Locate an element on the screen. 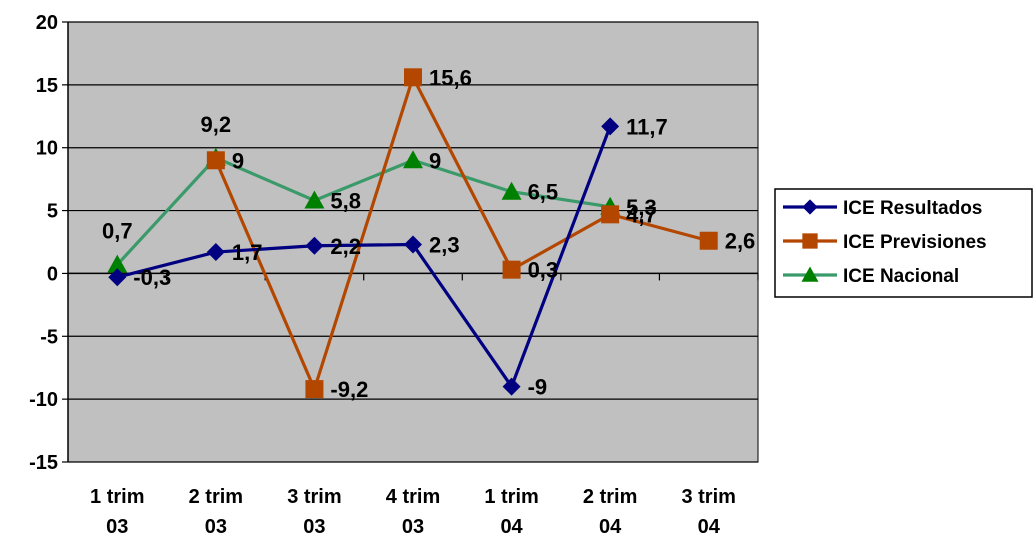 The width and height of the screenshot is (1033, 540). y-tick-label: -10 is located at coordinates (43, 400).